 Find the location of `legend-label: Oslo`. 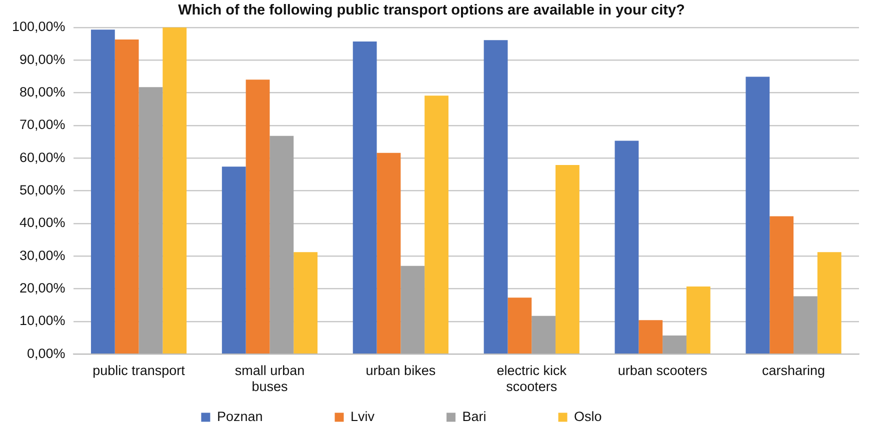

legend-label: Oslo is located at coordinates (618, 416).